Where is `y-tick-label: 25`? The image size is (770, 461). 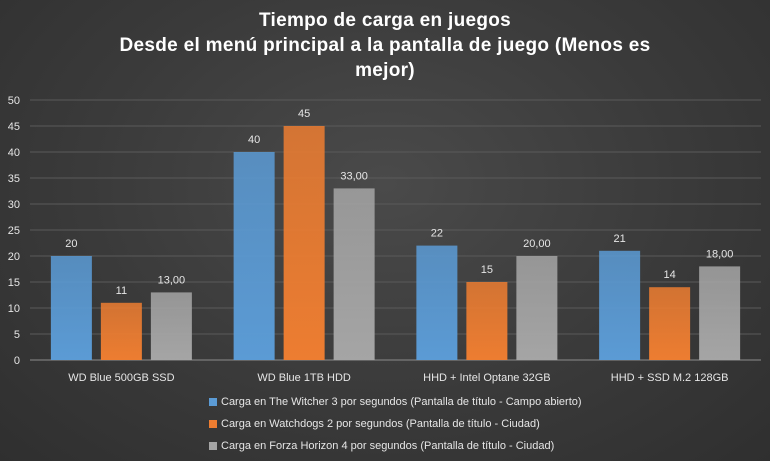
y-tick-label: 25 is located at coordinates (14, 231).